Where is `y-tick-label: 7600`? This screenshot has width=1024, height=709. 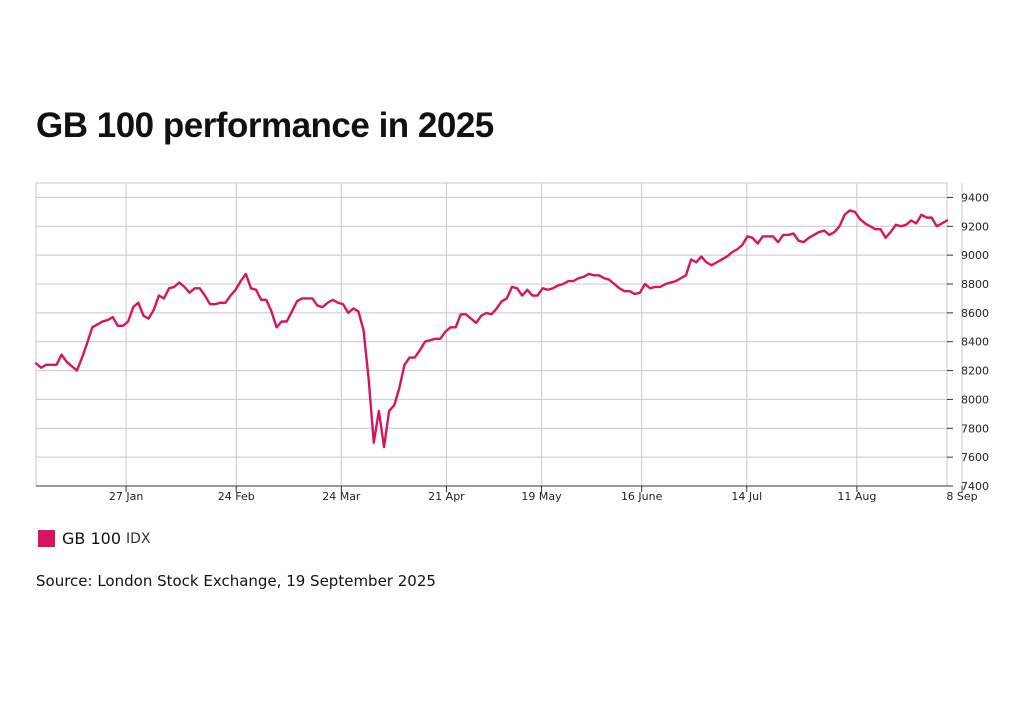
y-tick-label: 7600 is located at coordinates (975, 457).